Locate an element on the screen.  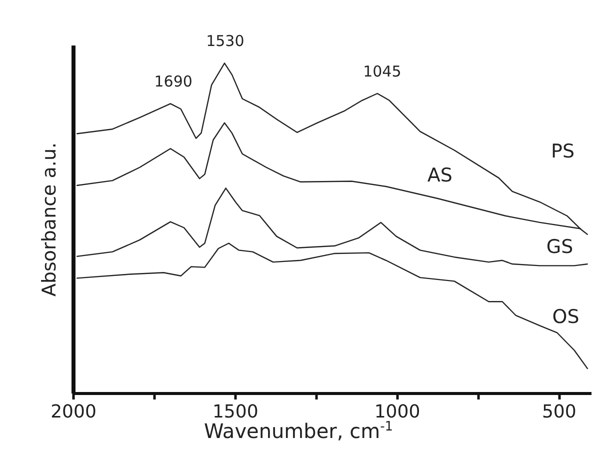
series-label: GS is located at coordinates (560, 247).